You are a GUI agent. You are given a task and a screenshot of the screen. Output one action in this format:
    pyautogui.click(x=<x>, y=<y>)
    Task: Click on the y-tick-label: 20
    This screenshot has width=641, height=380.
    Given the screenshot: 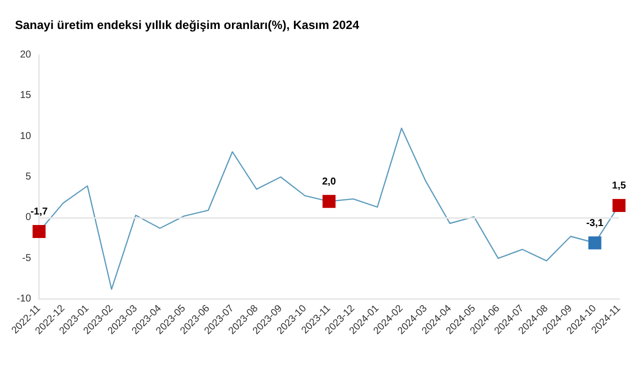 What is the action you would take?
    pyautogui.click(x=26, y=55)
    